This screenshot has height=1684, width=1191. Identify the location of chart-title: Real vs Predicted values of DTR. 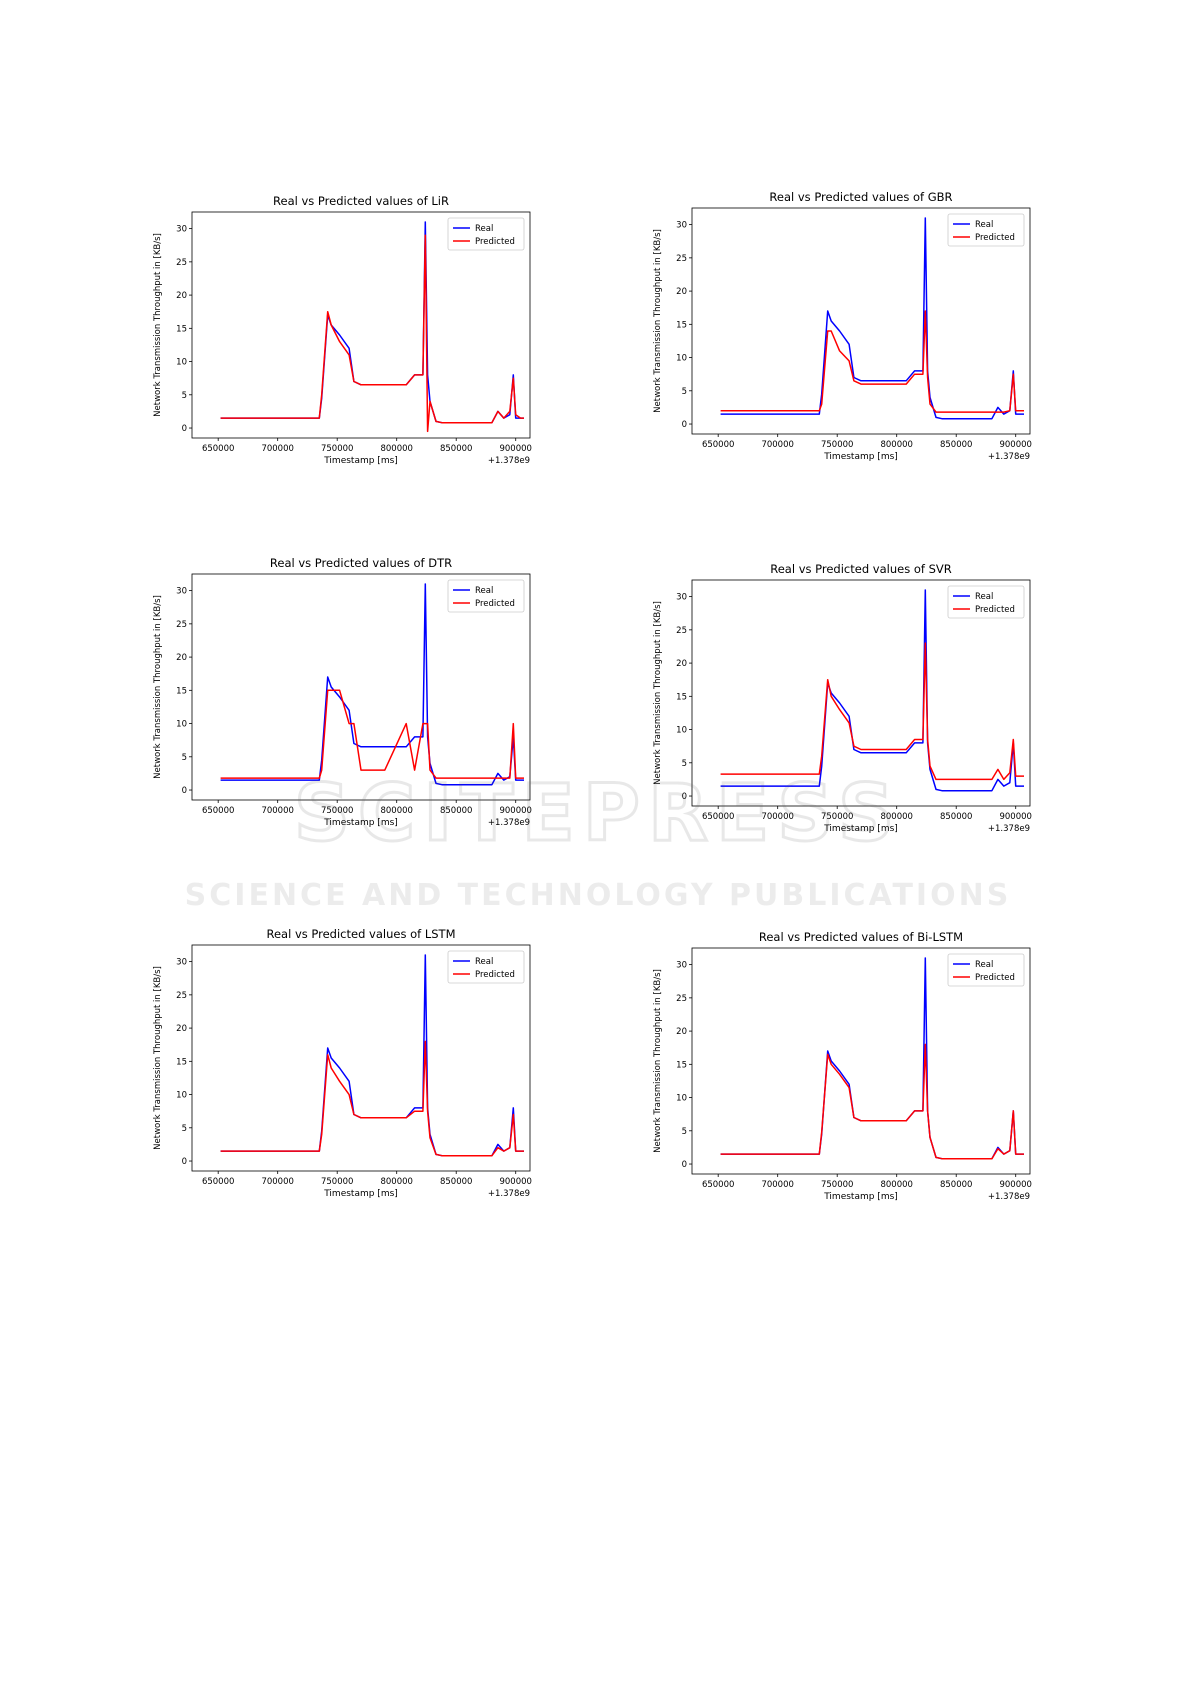
(361, 563).